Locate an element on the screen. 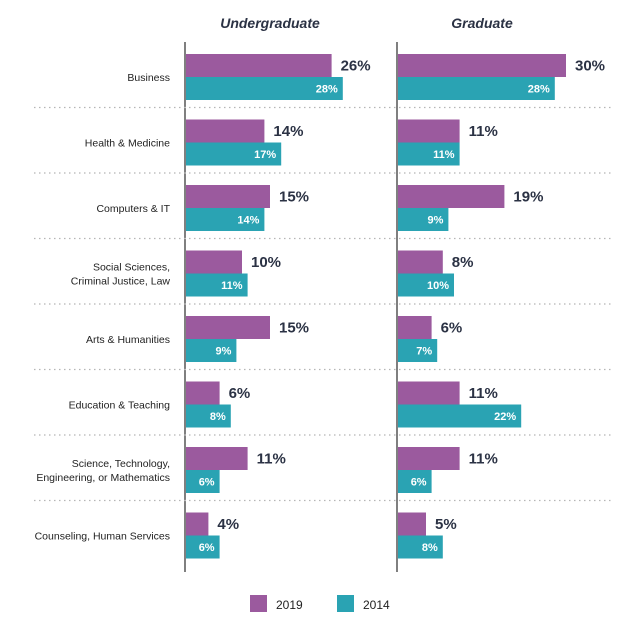 Image resolution: width=644 pixels, height=637 pixels. category-label-line: Criminal Justice, Law is located at coordinates (121, 282).